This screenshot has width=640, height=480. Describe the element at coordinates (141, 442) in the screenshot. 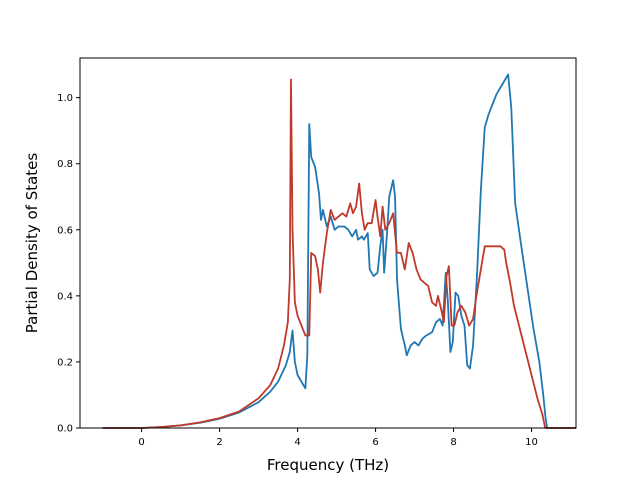

I see `x-tick-label: 0` at that location.